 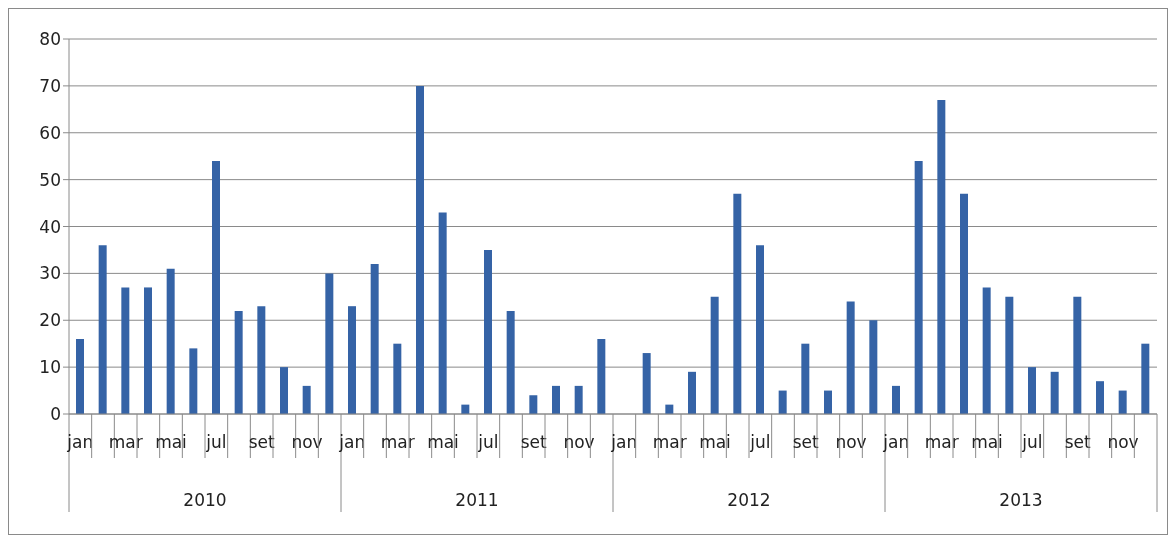 What do you see at coordinates (50, 85) in the screenshot?
I see `y-tick-label: 70` at bounding box center [50, 85].